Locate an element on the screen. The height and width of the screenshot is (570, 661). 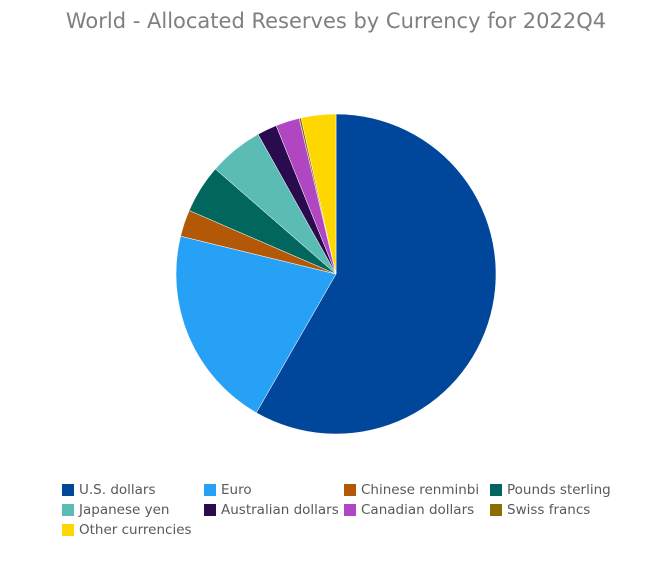
legend-label: U.S. dollars is located at coordinates (117, 490).